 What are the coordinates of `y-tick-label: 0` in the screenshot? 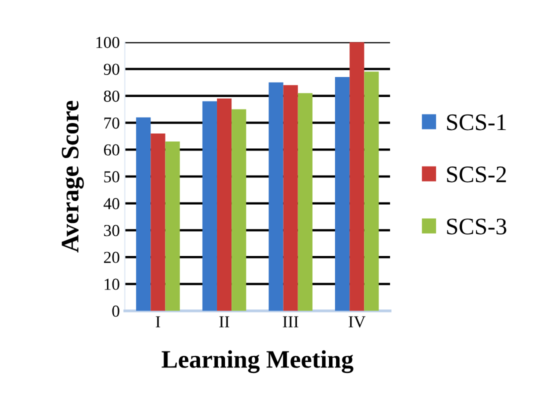 It's located at (116, 311).